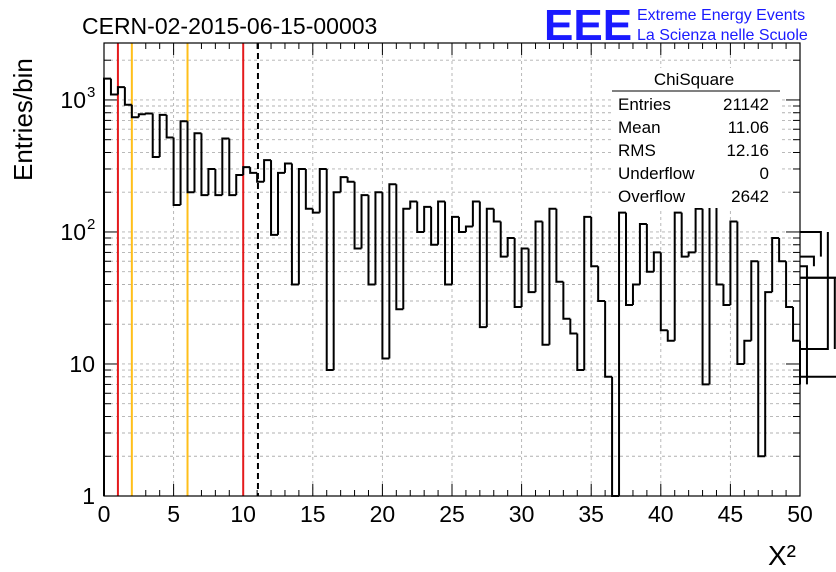 This screenshot has height=572, width=836. Describe the element at coordinates (591, 514) in the screenshot. I see `x-tick-label: 35` at that location.